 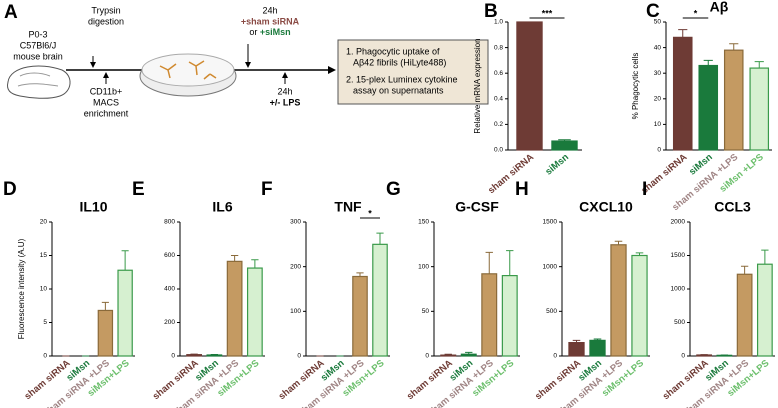 I want to click on microglia, so click(x=188, y=70).